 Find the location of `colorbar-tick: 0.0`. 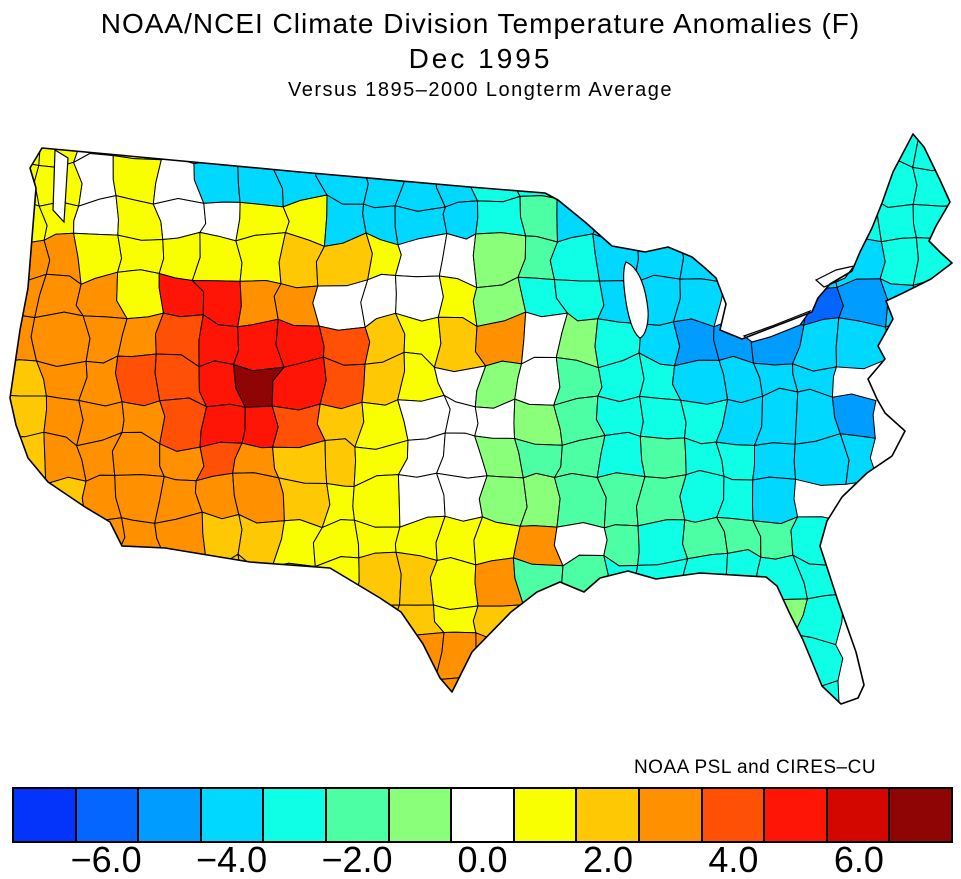

colorbar-tick: 0.0 is located at coordinates (482, 859).